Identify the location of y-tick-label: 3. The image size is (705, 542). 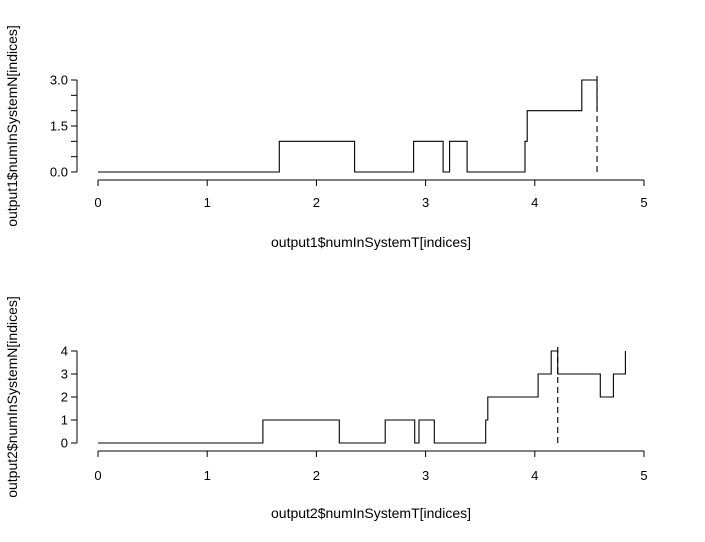
(64, 374).